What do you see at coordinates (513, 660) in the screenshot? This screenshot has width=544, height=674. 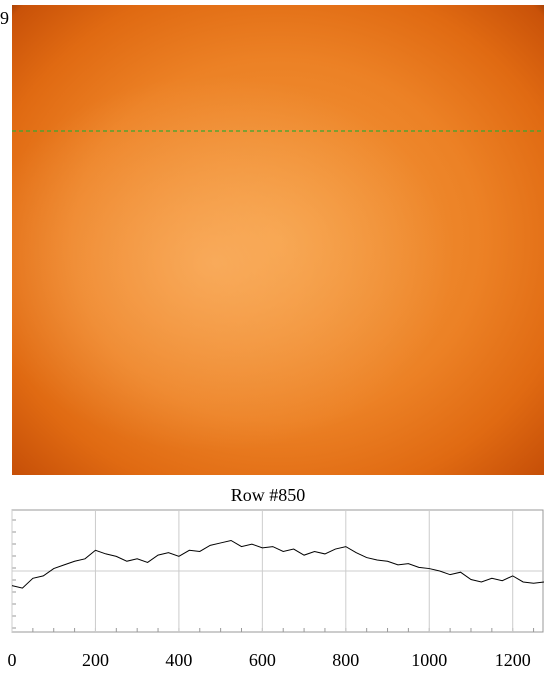 I see `x-tick-label: 1200` at bounding box center [513, 660].